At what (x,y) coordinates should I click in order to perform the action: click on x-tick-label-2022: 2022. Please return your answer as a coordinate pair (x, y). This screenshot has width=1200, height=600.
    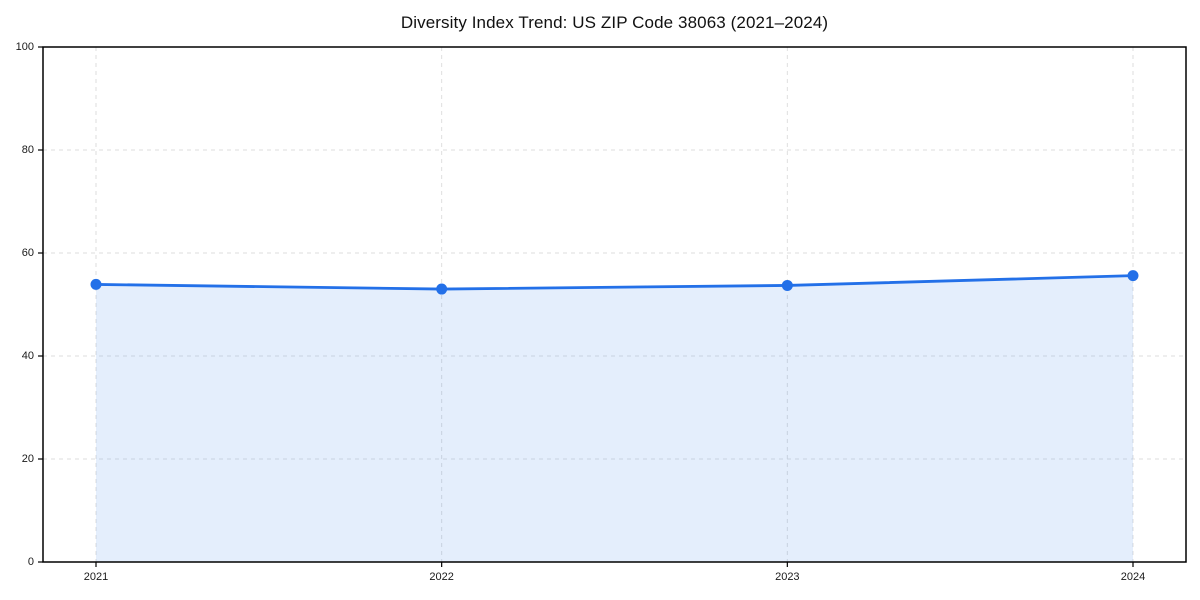
    Looking at the image, I should click on (441, 577).